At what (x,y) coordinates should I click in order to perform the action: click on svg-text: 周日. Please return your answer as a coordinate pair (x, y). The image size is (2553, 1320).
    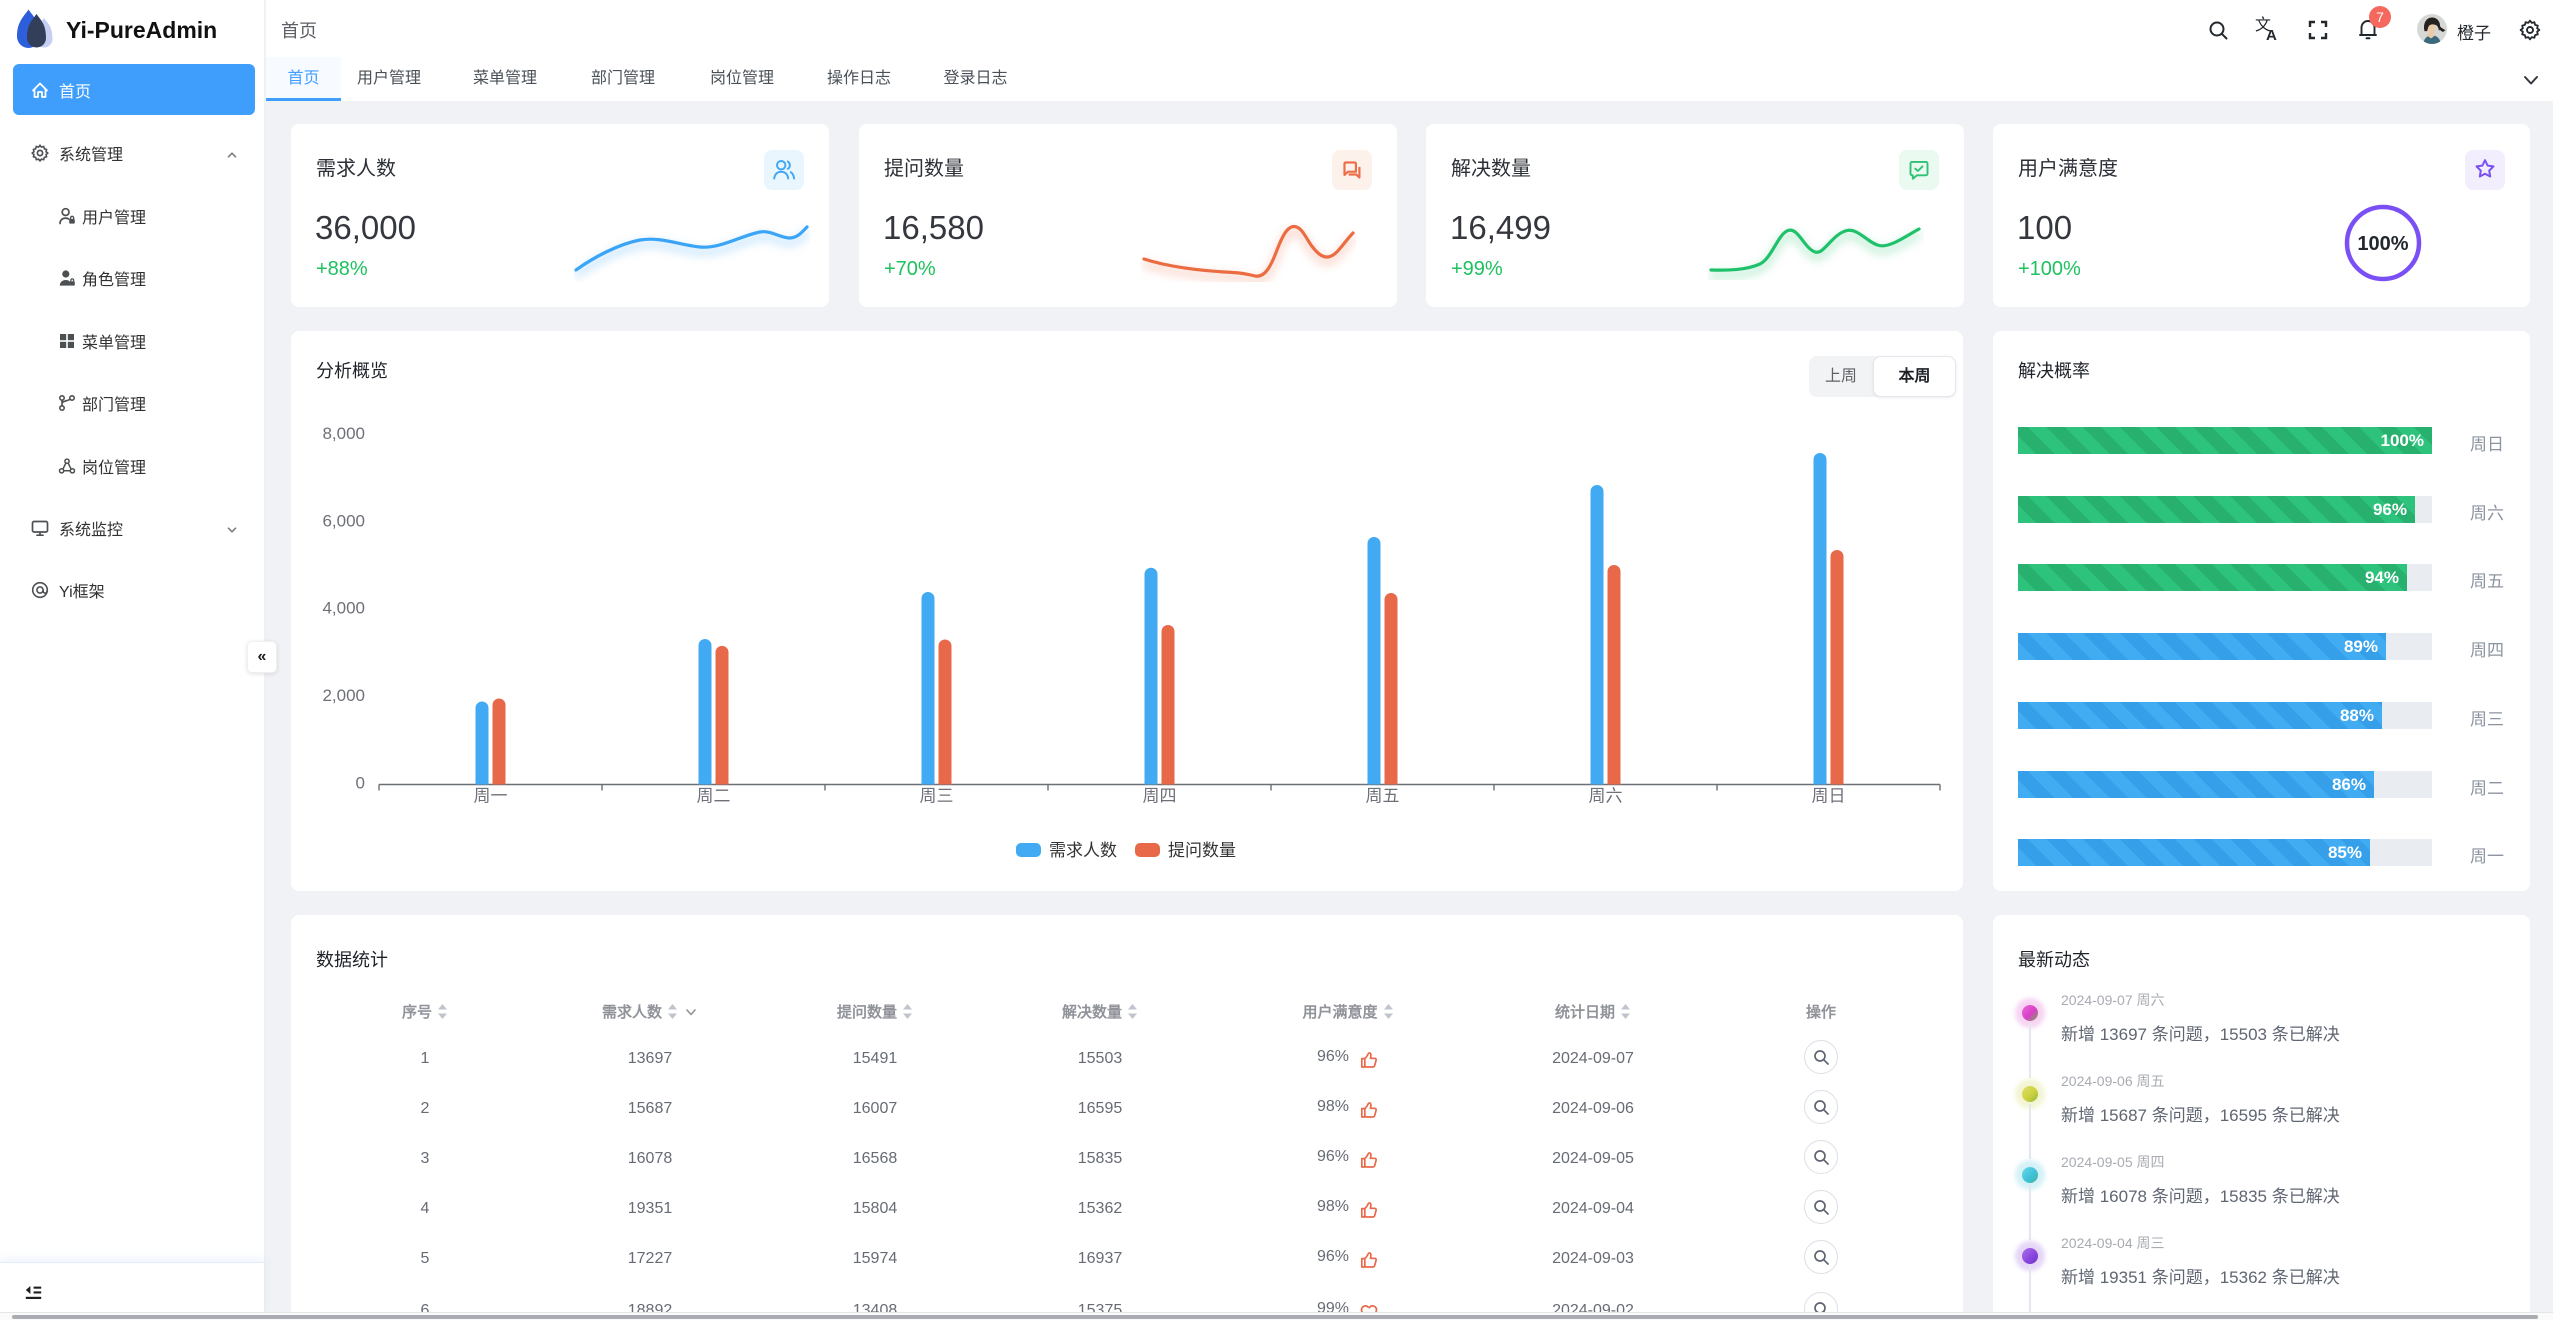
    Looking at the image, I should click on (1829, 796).